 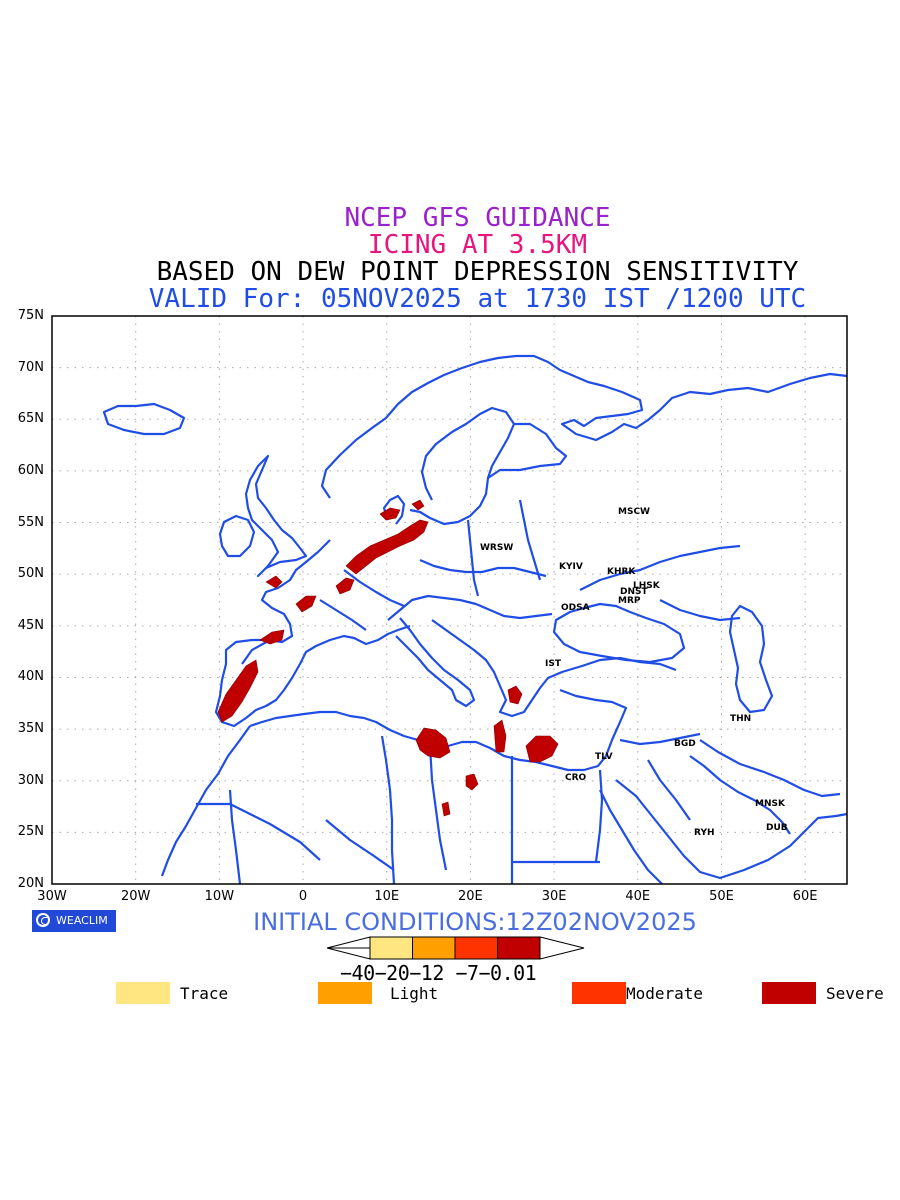 I want to click on lon-tick-label: 10W, so click(x=219, y=896).